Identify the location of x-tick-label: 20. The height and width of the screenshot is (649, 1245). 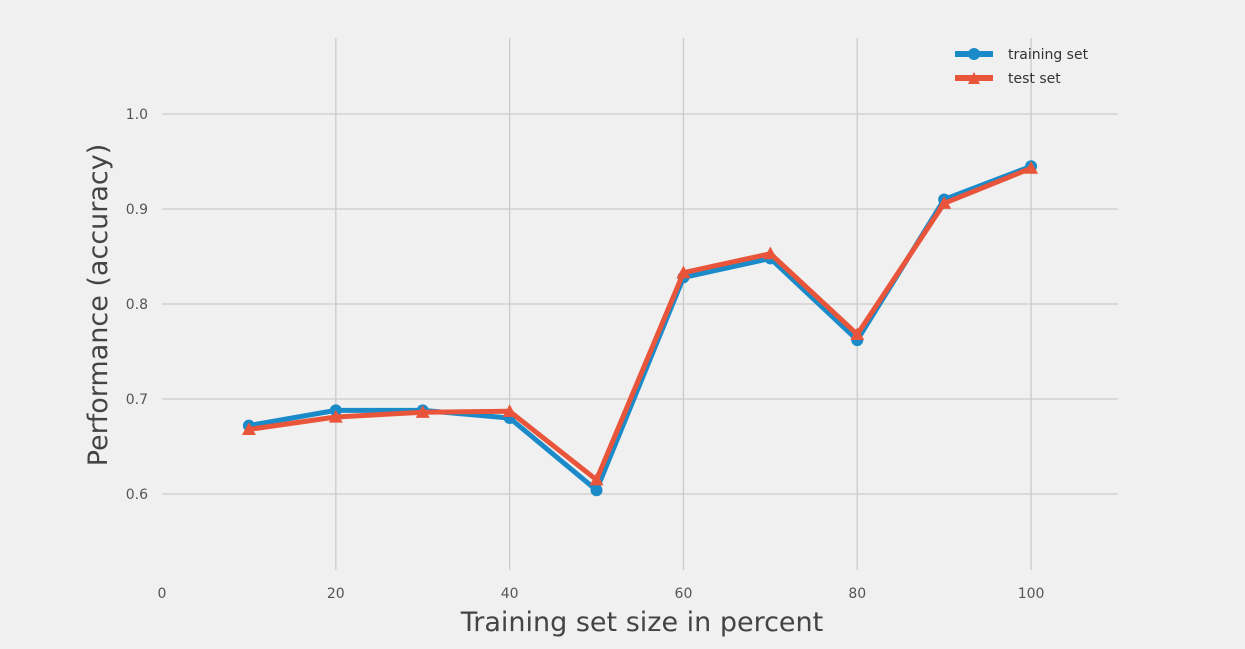
(336, 594).